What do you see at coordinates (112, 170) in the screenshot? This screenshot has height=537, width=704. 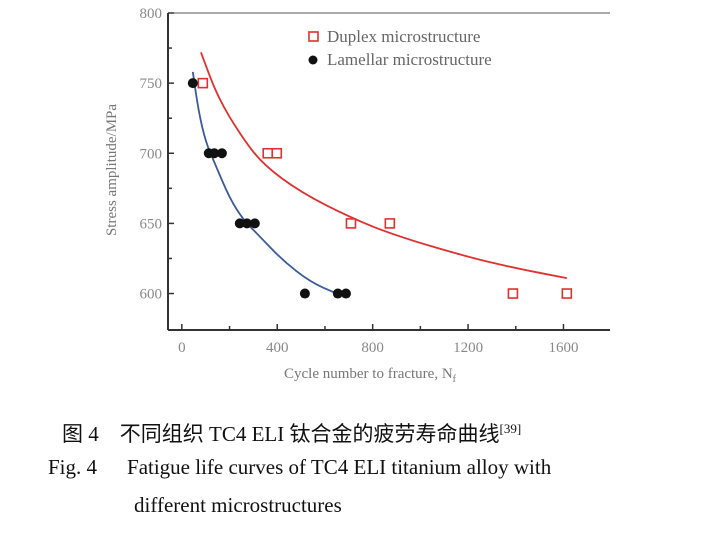 I see `y-axis-label: Stress amplitude/MPa` at bounding box center [112, 170].